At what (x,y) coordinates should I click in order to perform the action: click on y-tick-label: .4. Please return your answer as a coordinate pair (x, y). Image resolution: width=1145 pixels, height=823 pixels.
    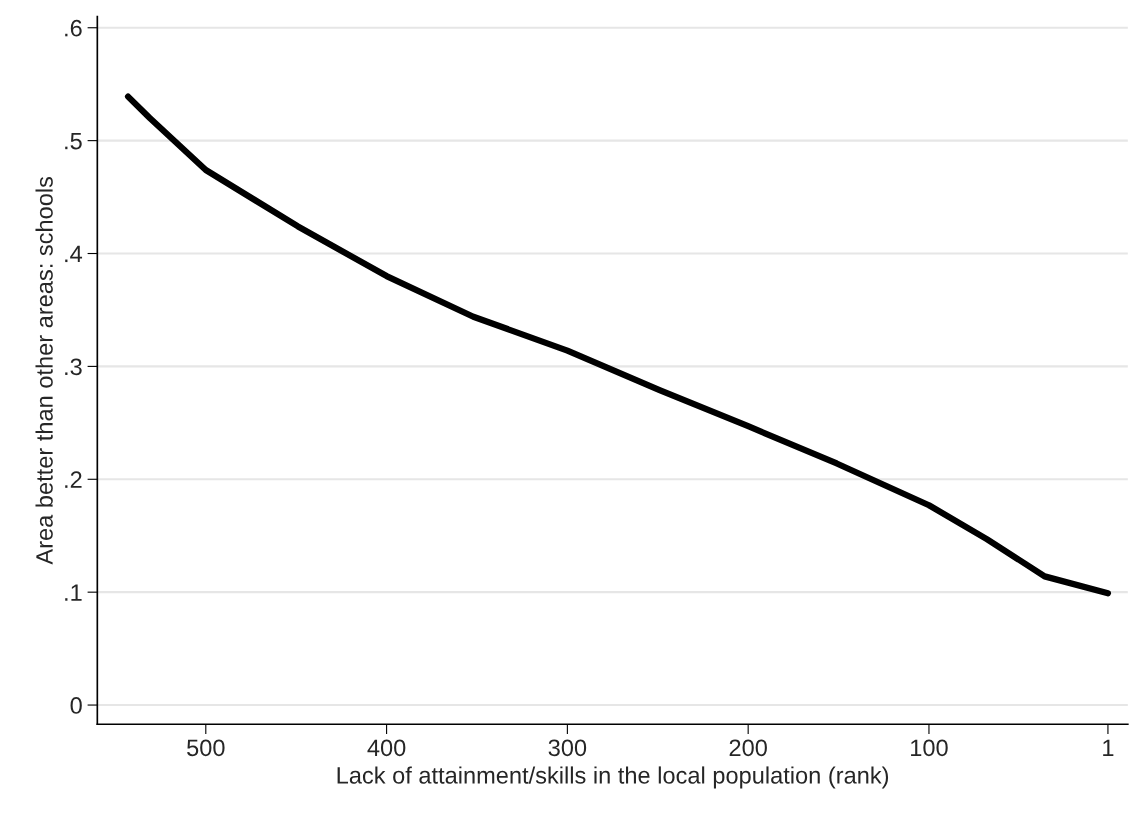
    Looking at the image, I should click on (74, 254).